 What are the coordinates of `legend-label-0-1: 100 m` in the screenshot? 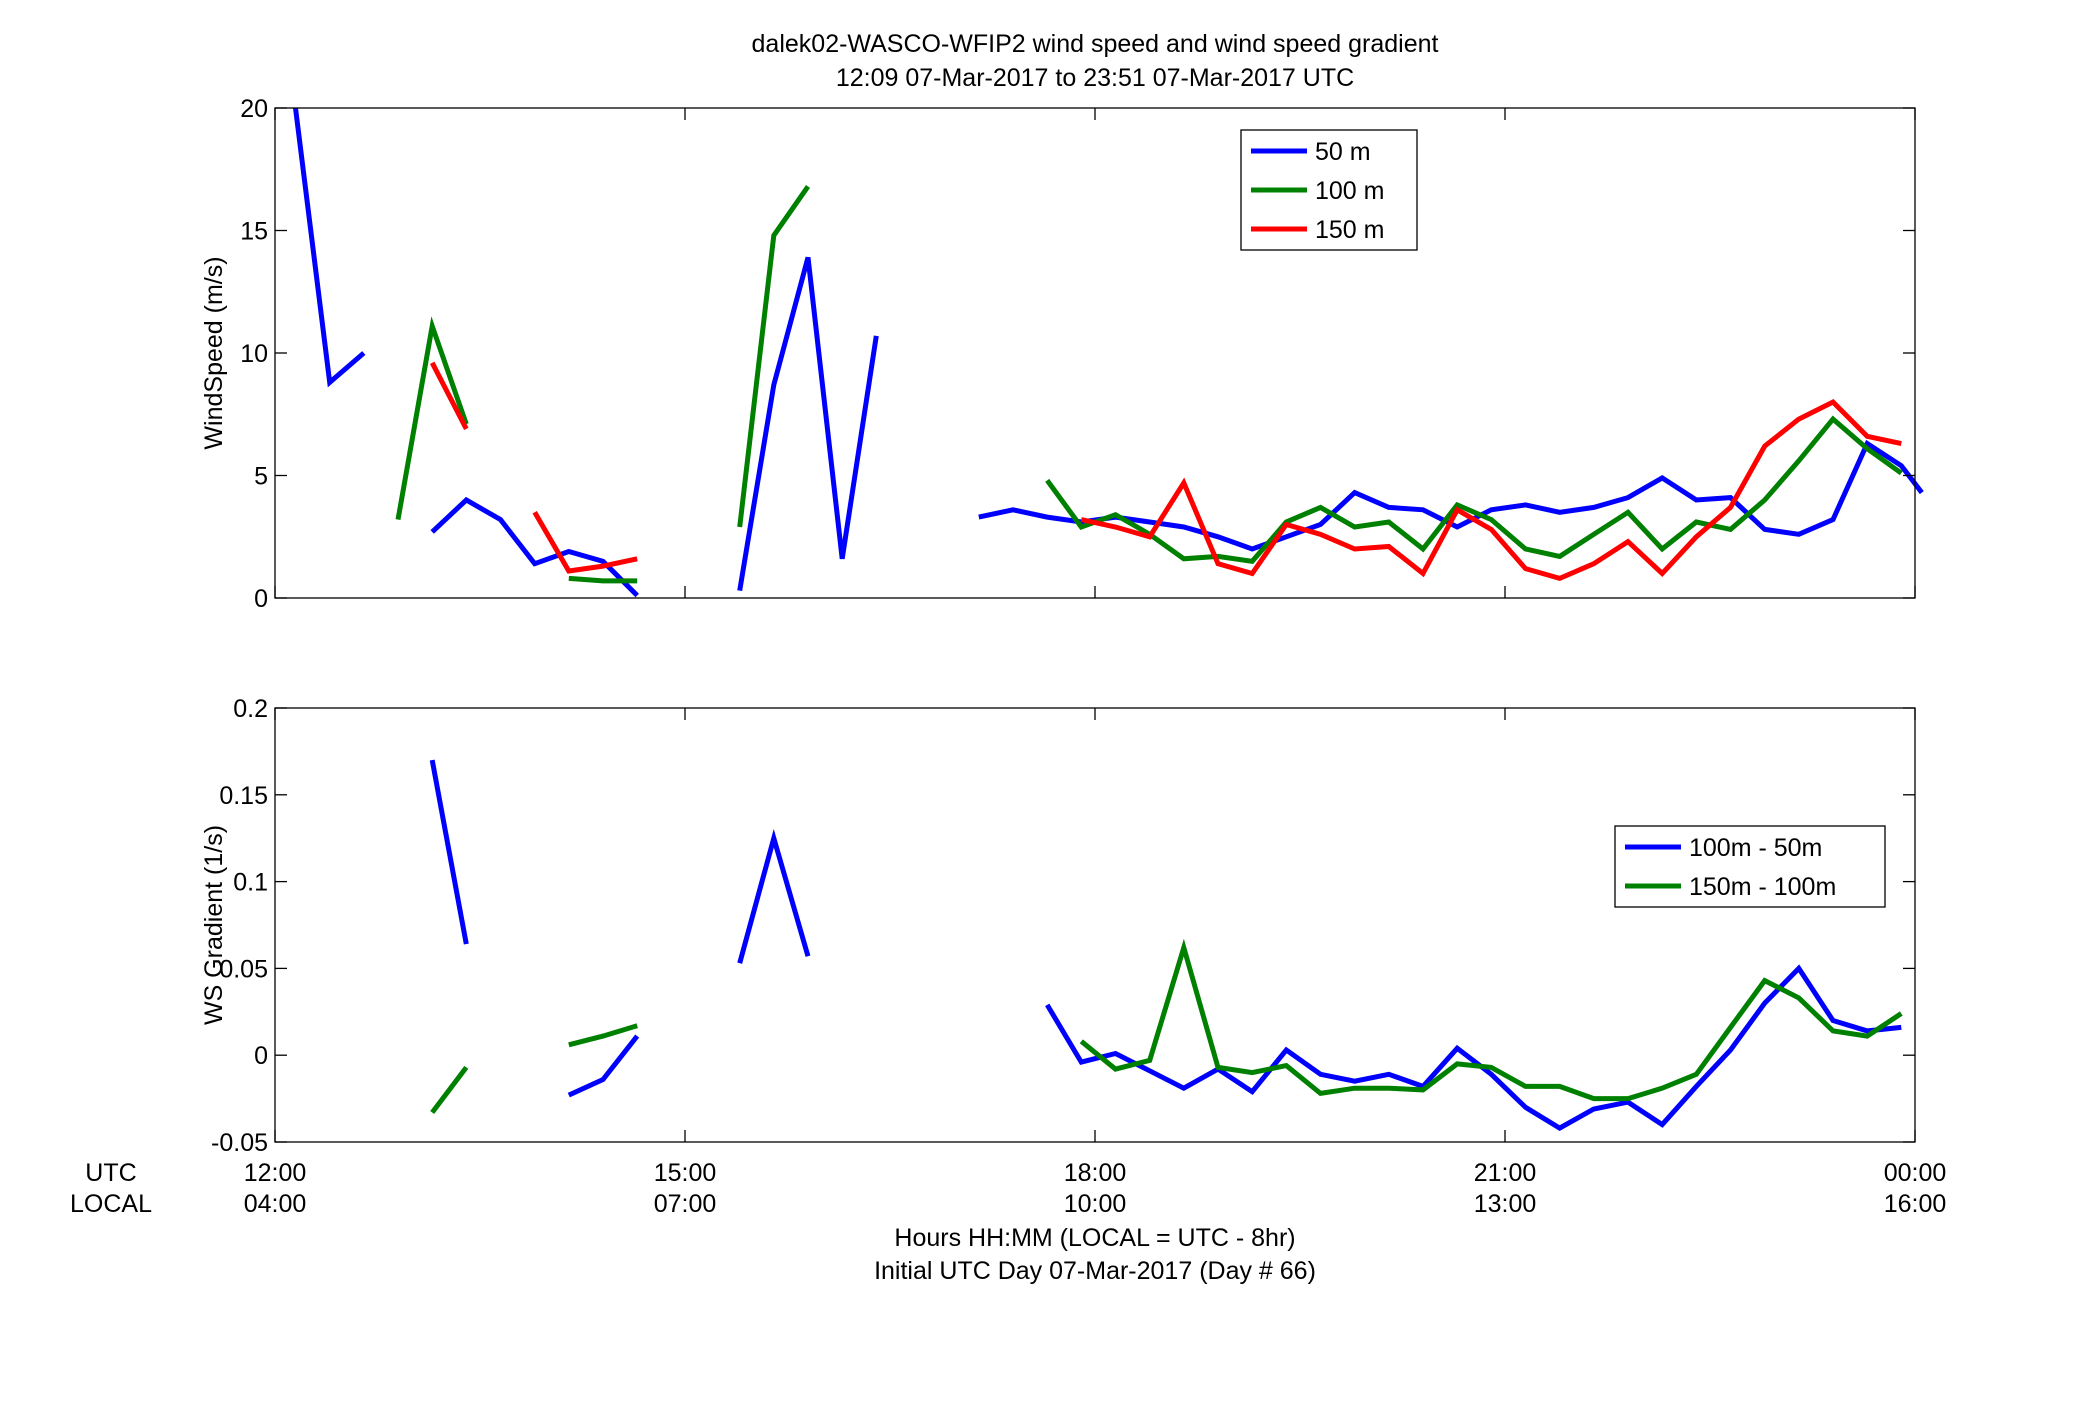 It's located at (1349, 191).